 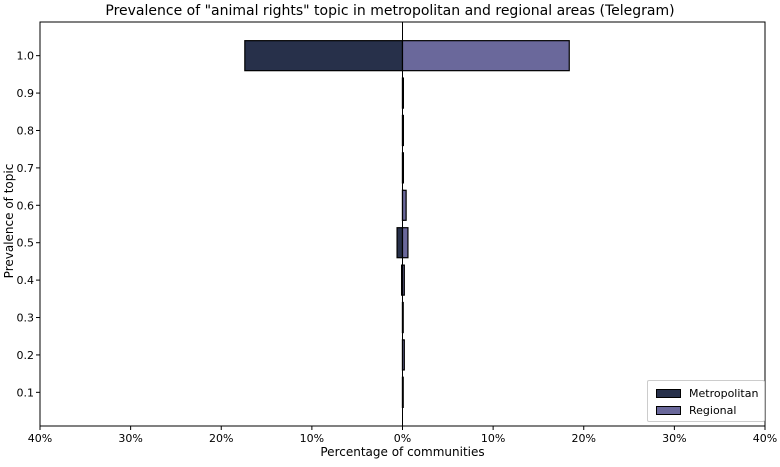 I want to click on y-tick-label: 0.8, so click(x=26, y=130).